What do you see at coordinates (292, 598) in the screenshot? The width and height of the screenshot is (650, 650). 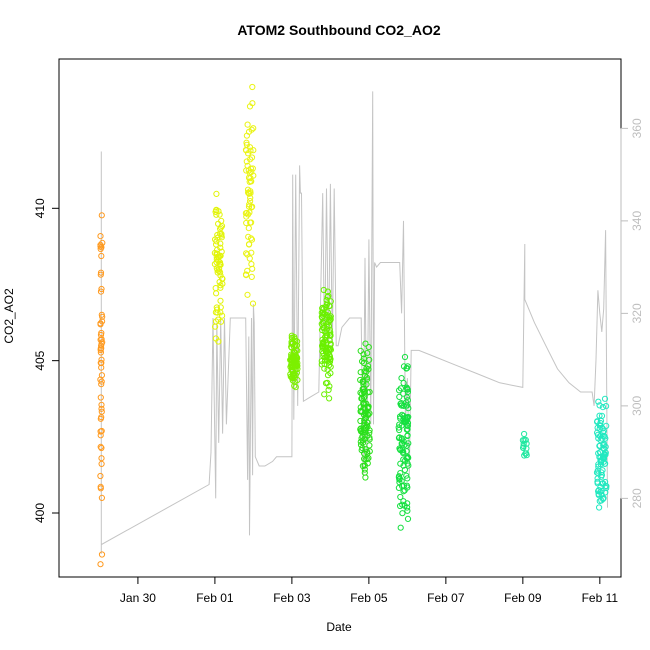 I see `x-tick-label: Feb 03` at bounding box center [292, 598].